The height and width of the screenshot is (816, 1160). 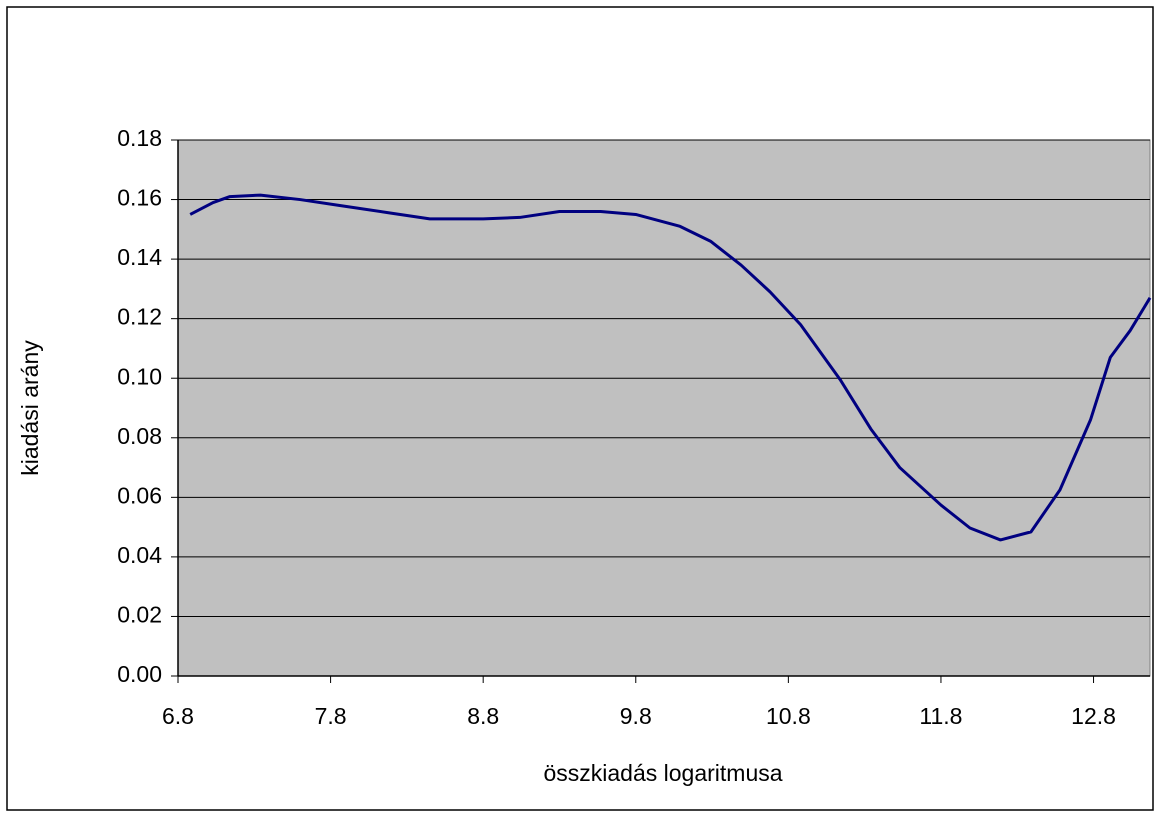 What do you see at coordinates (139, 317) in the screenshot?
I see `y-tick-label: 0.12` at bounding box center [139, 317].